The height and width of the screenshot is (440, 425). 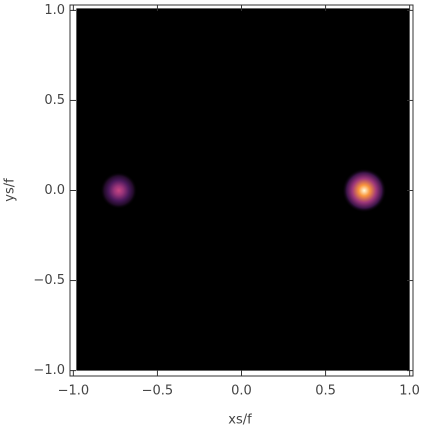 What do you see at coordinates (49, 280) in the screenshot?
I see `y-tick-label: −0.5` at bounding box center [49, 280].